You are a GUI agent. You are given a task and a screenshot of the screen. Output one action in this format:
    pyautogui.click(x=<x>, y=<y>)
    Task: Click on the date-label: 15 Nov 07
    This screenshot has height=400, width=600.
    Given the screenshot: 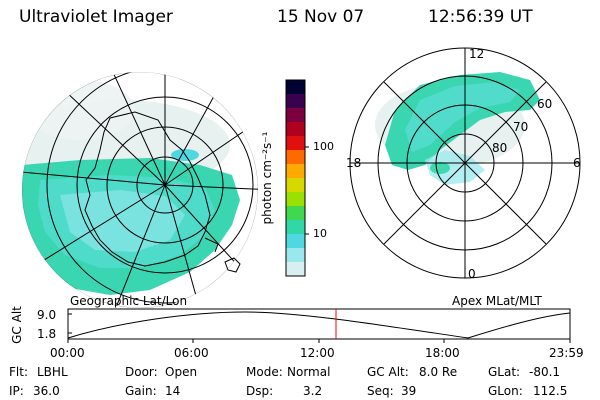 What is the action you would take?
    pyautogui.click(x=321, y=17)
    